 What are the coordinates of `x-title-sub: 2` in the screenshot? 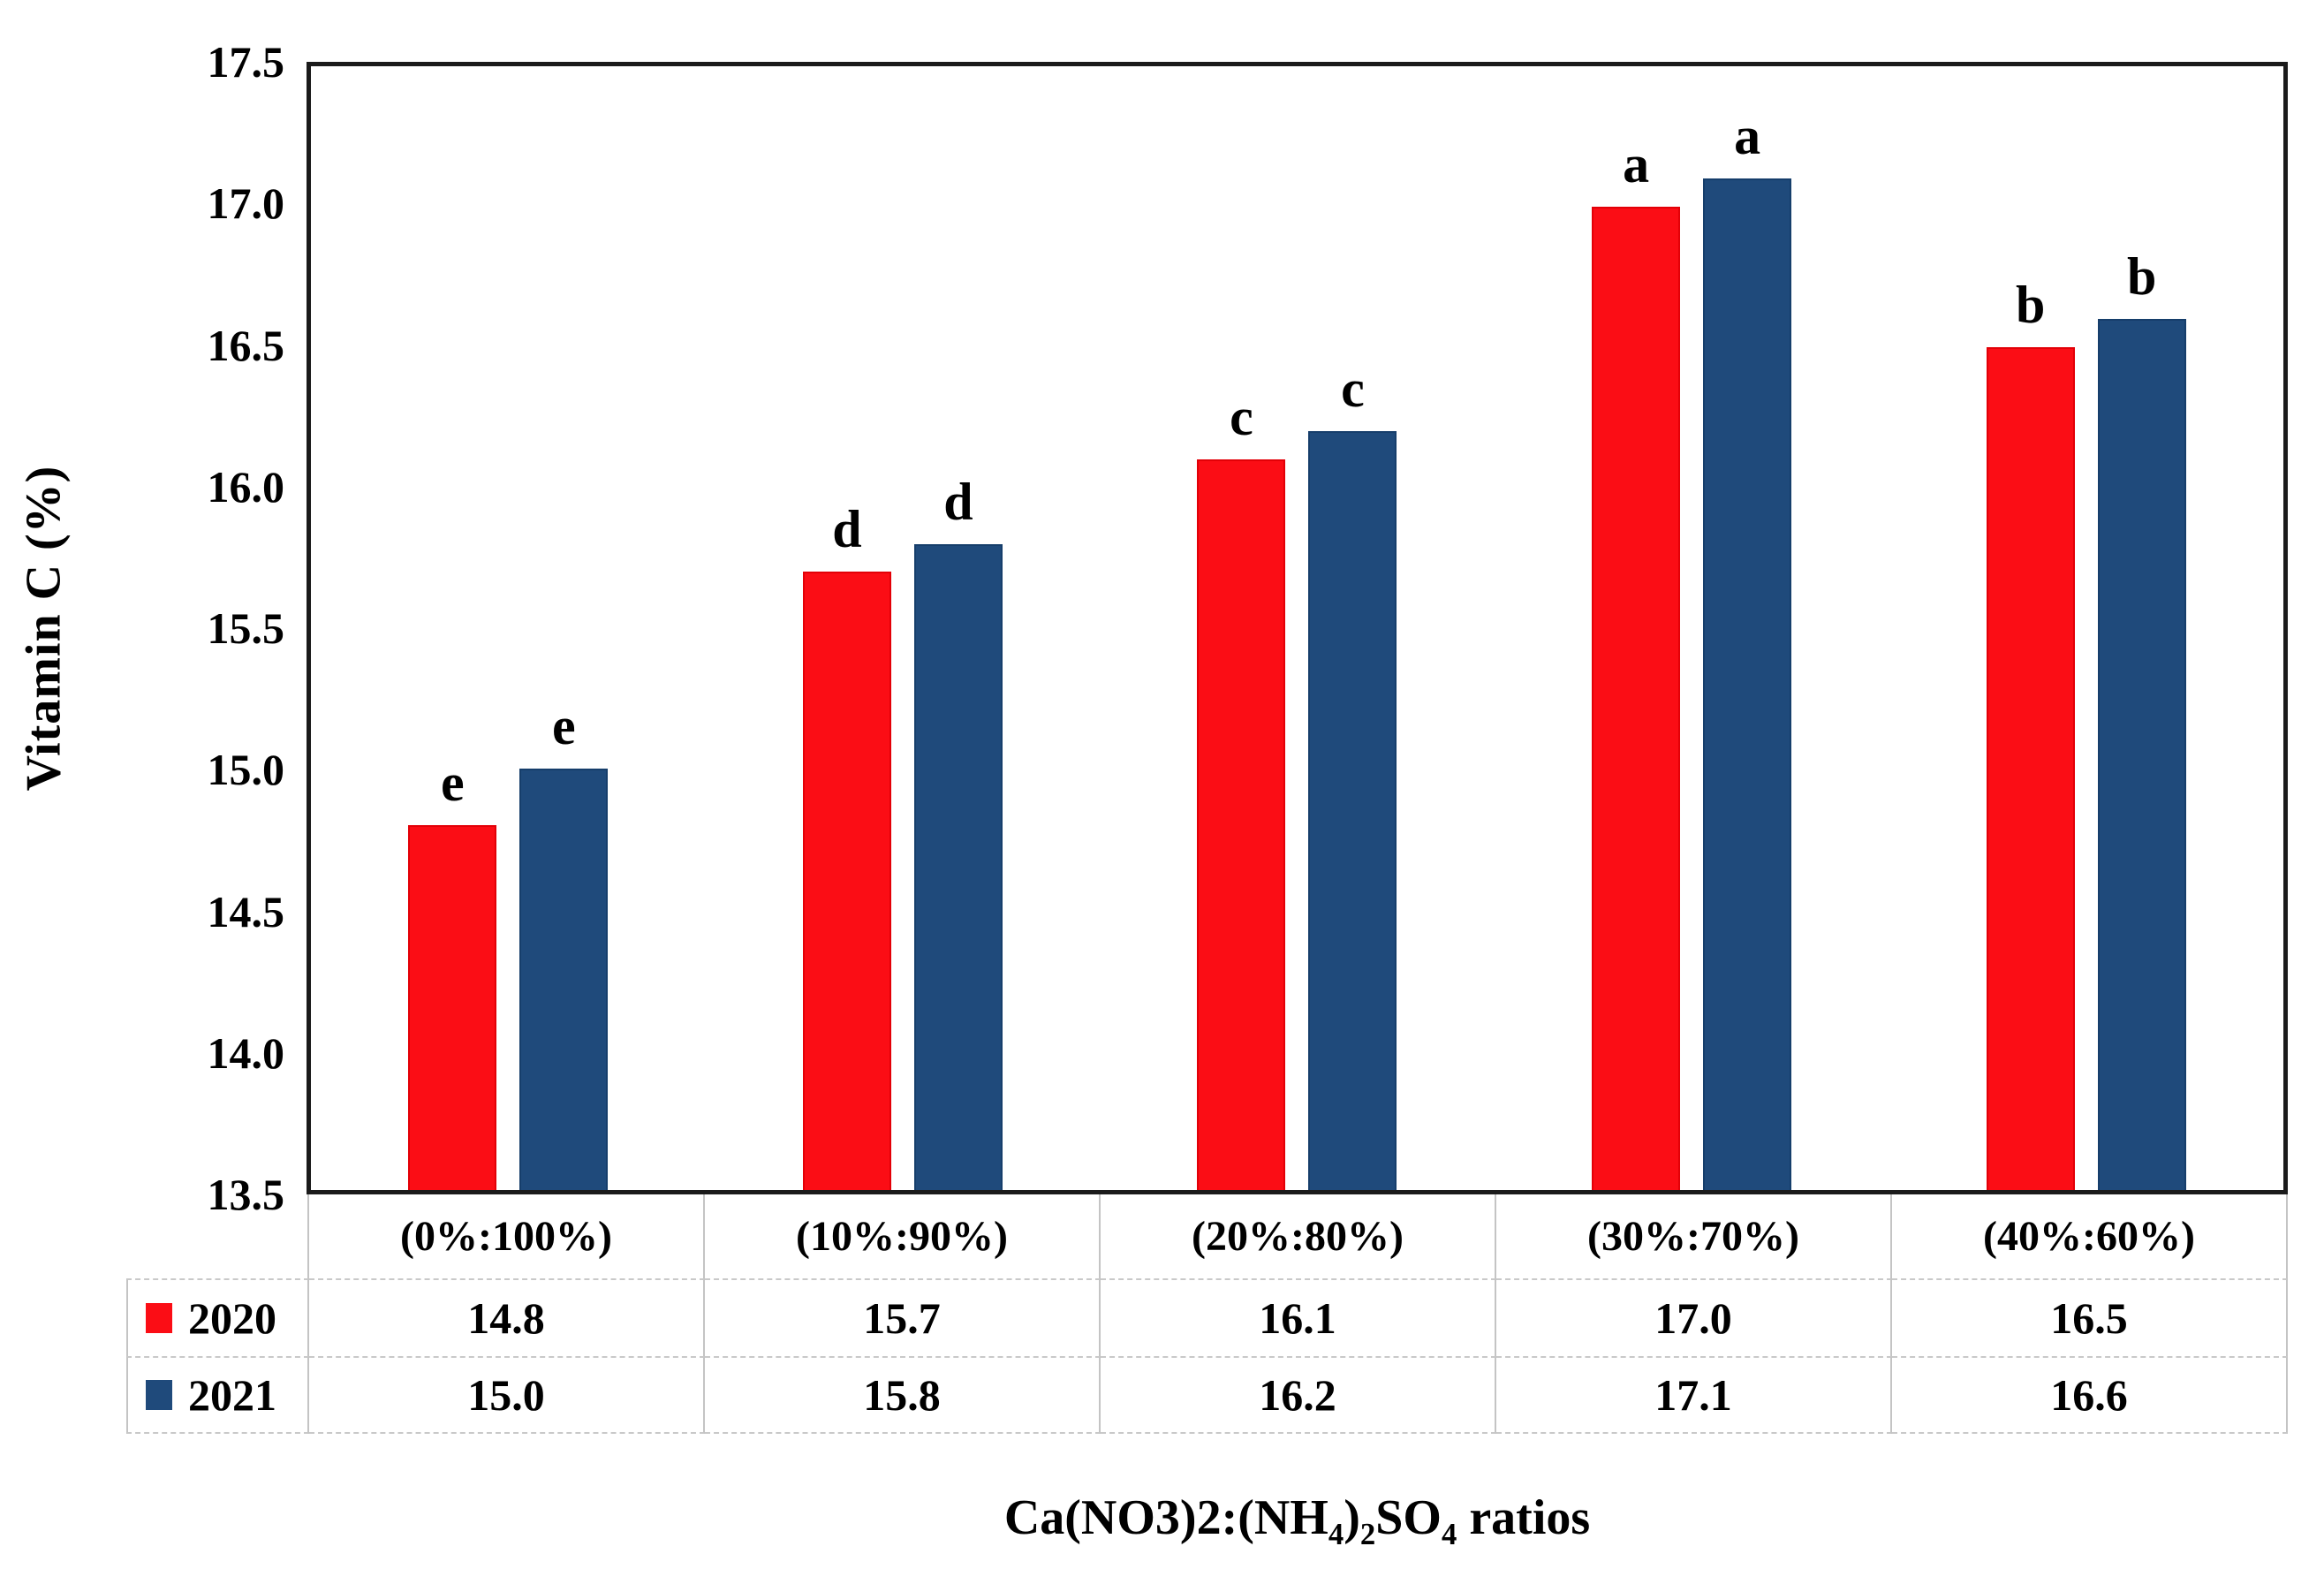 It's located at (1367, 1534).